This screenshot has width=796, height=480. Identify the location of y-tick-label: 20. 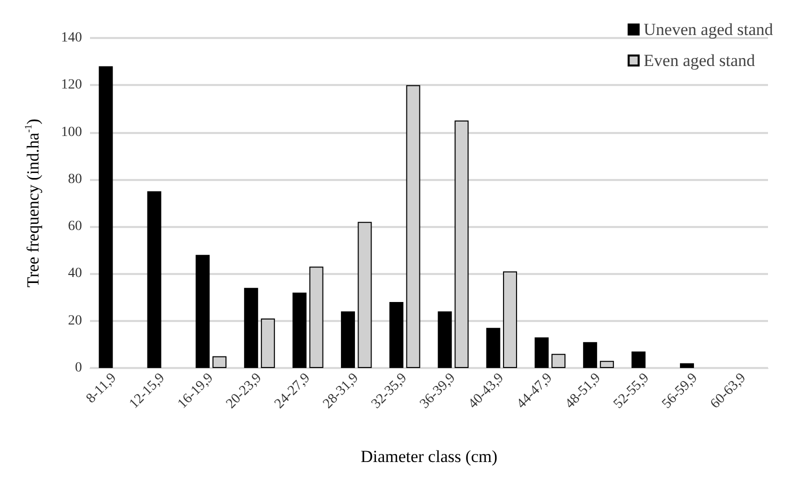
(75, 320).